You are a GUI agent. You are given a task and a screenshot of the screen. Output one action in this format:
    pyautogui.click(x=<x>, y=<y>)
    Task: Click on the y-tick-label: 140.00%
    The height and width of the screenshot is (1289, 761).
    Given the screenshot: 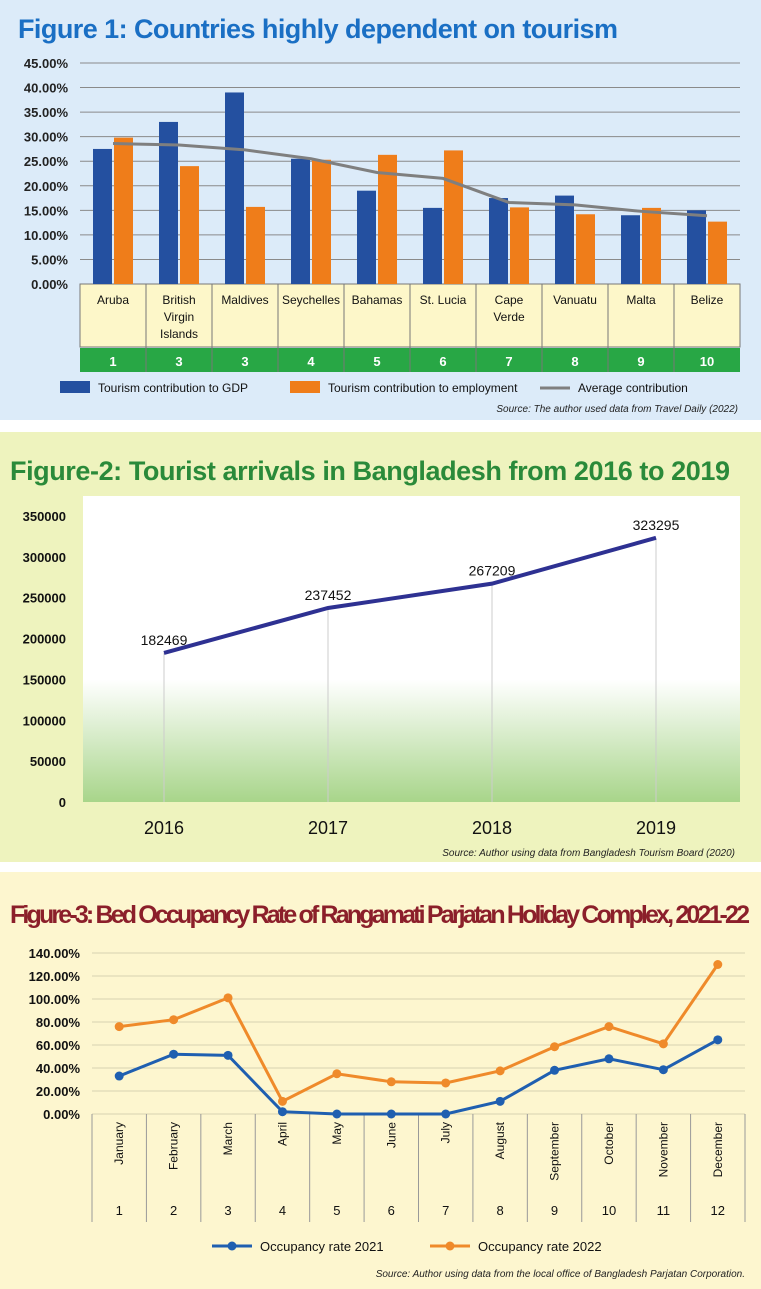 What is the action you would take?
    pyautogui.click(x=55, y=953)
    